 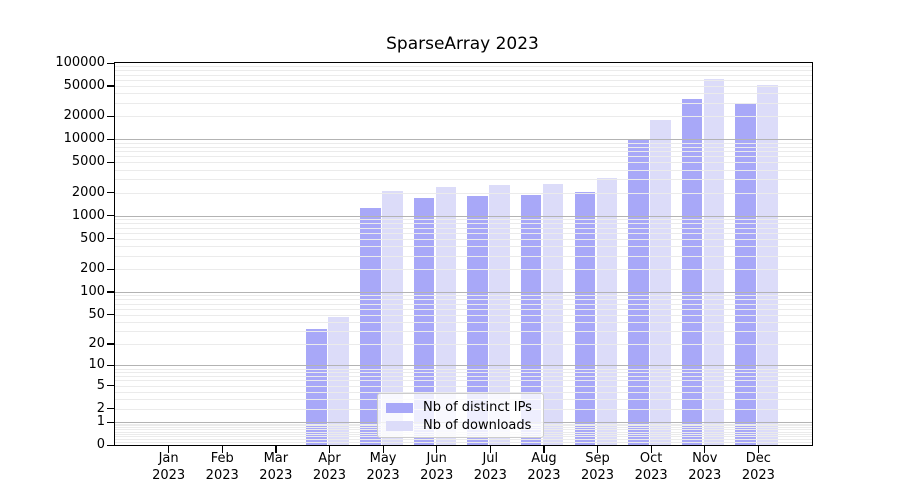 I want to click on legend-label: Nb of distinct IPs, so click(x=477, y=407).